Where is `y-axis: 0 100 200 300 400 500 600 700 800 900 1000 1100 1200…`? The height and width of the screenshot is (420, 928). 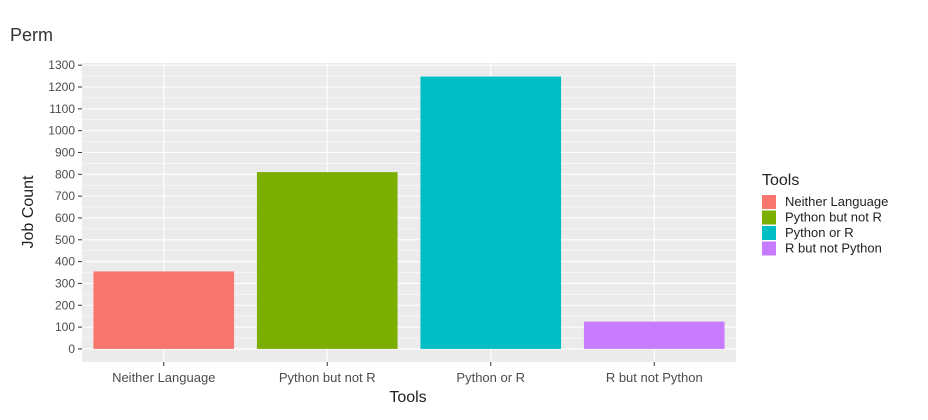 y-axis: 0 100 200 300 400 500 600 700 800 900 1000 1100 1200… is located at coordinates (65, 207).